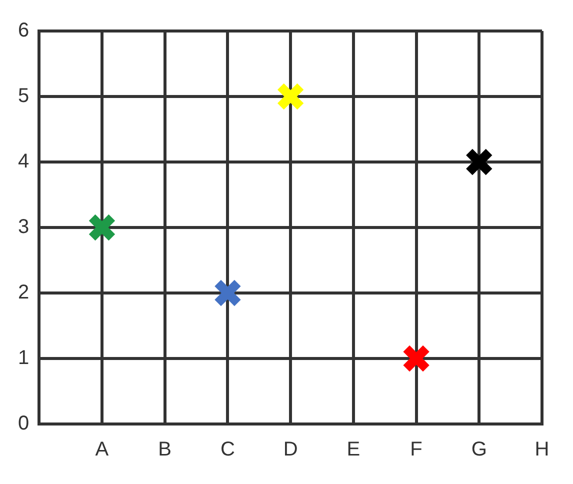 The height and width of the screenshot is (484, 573). What do you see at coordinates (24, 358) in the screenshot?
I see `y-tick-label: 1` at bounding box center [24, 358].